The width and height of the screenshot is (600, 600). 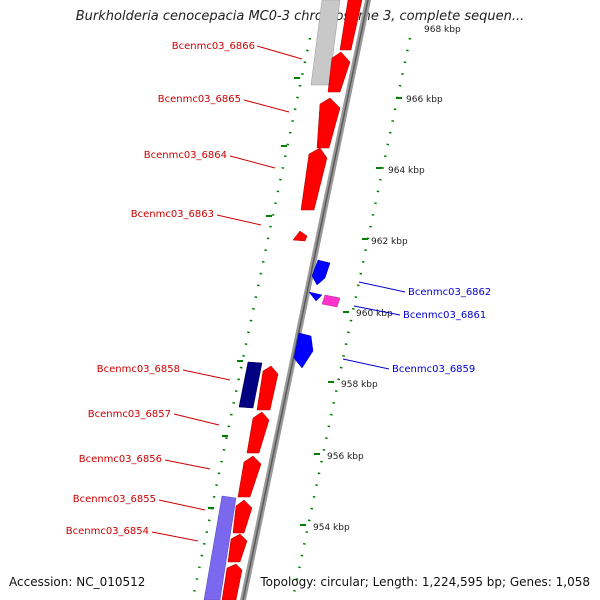 I want to click on tick-label: 960 kbp, so click(x=374, y=314).